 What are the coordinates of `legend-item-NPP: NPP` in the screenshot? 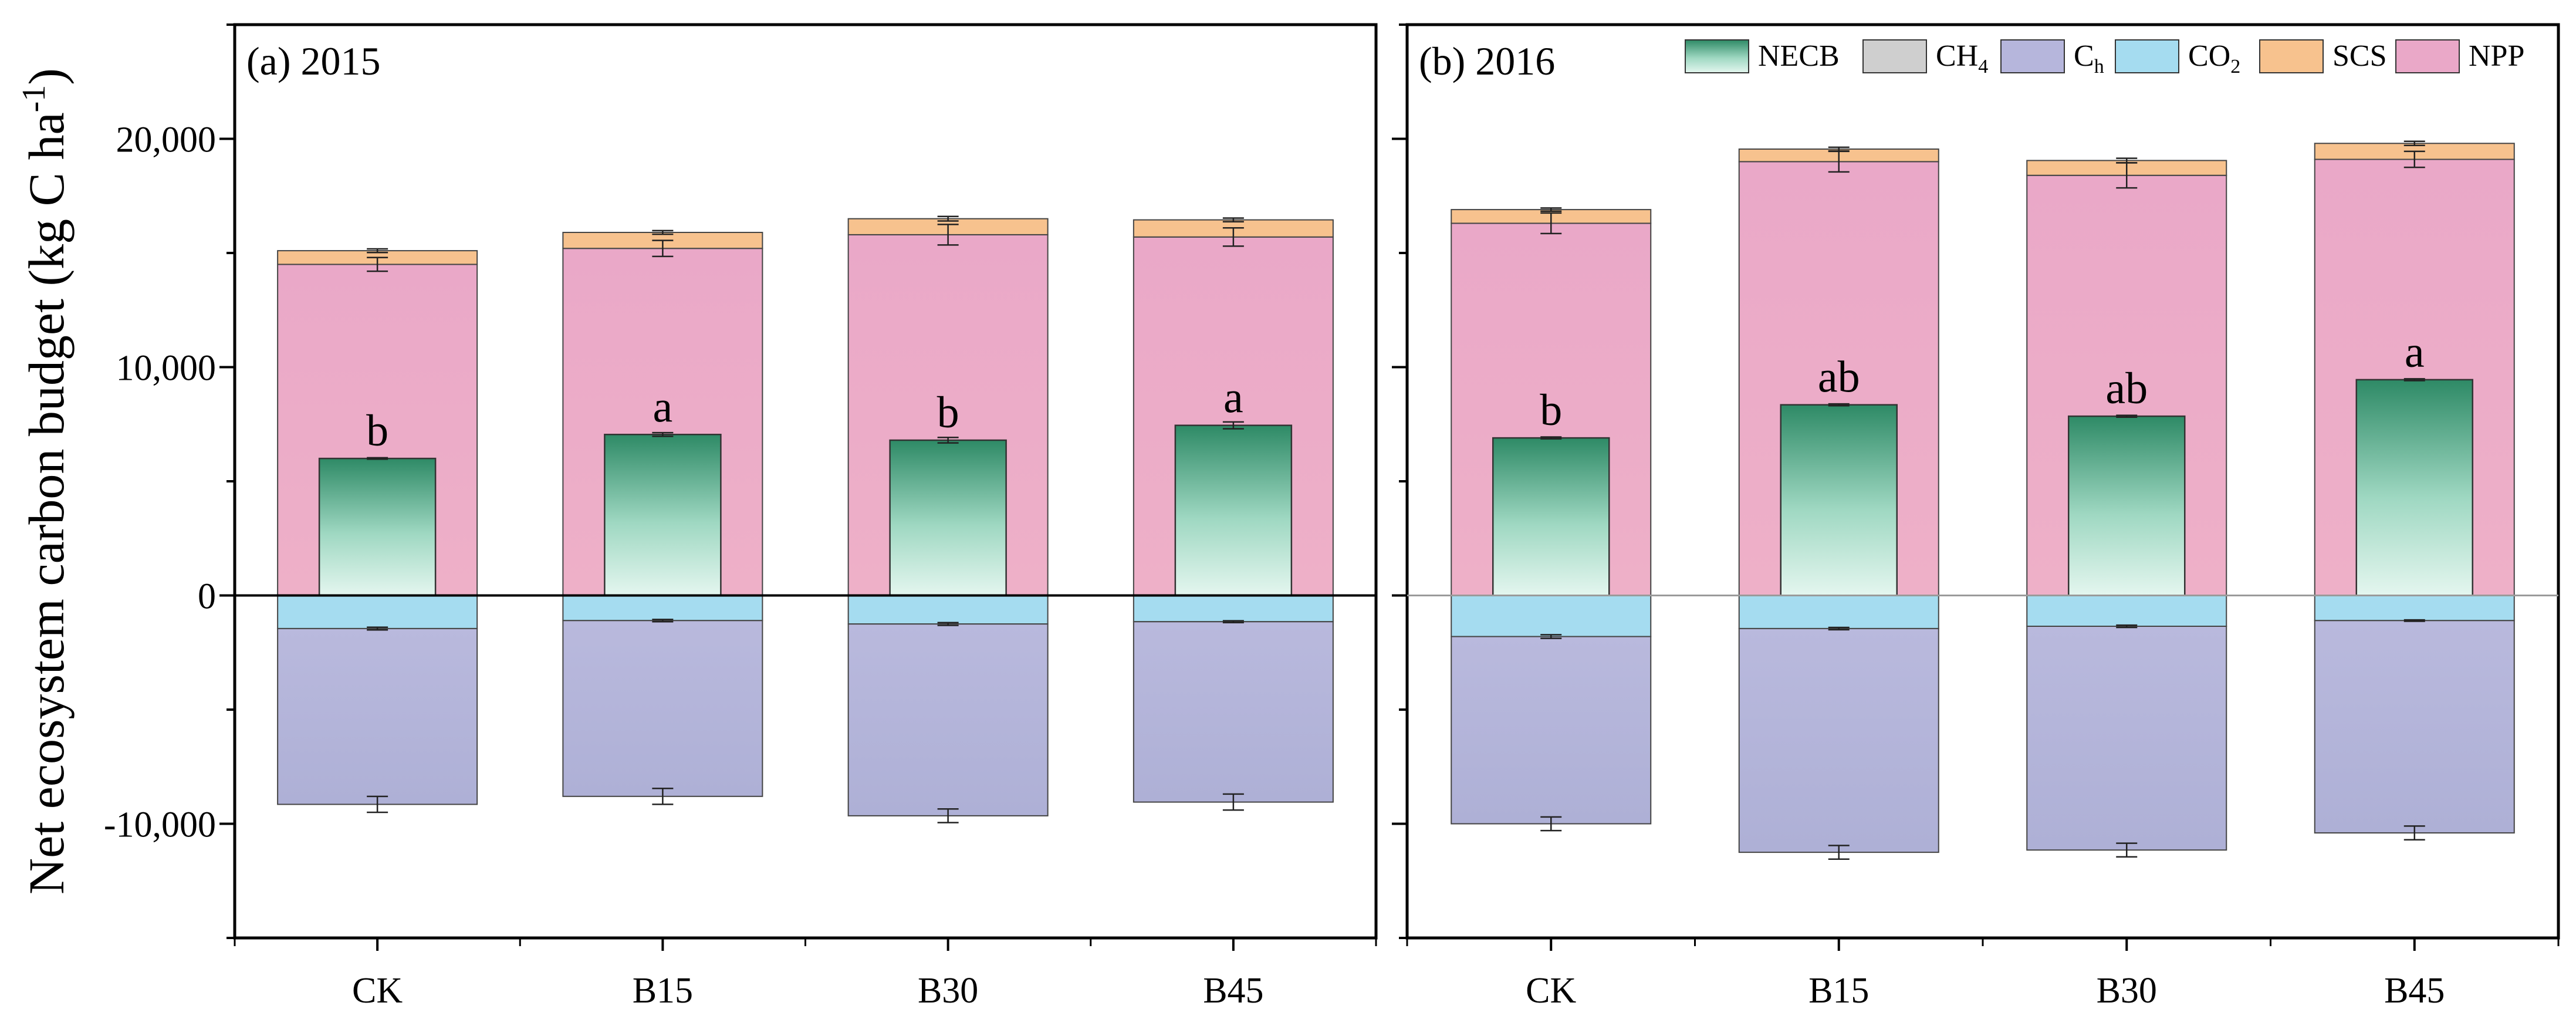 It's located at (2459, 56).